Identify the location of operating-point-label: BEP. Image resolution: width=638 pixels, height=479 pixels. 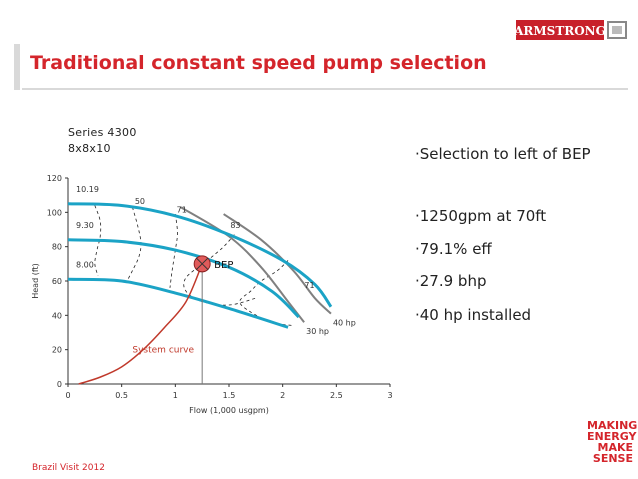
(223, 265).